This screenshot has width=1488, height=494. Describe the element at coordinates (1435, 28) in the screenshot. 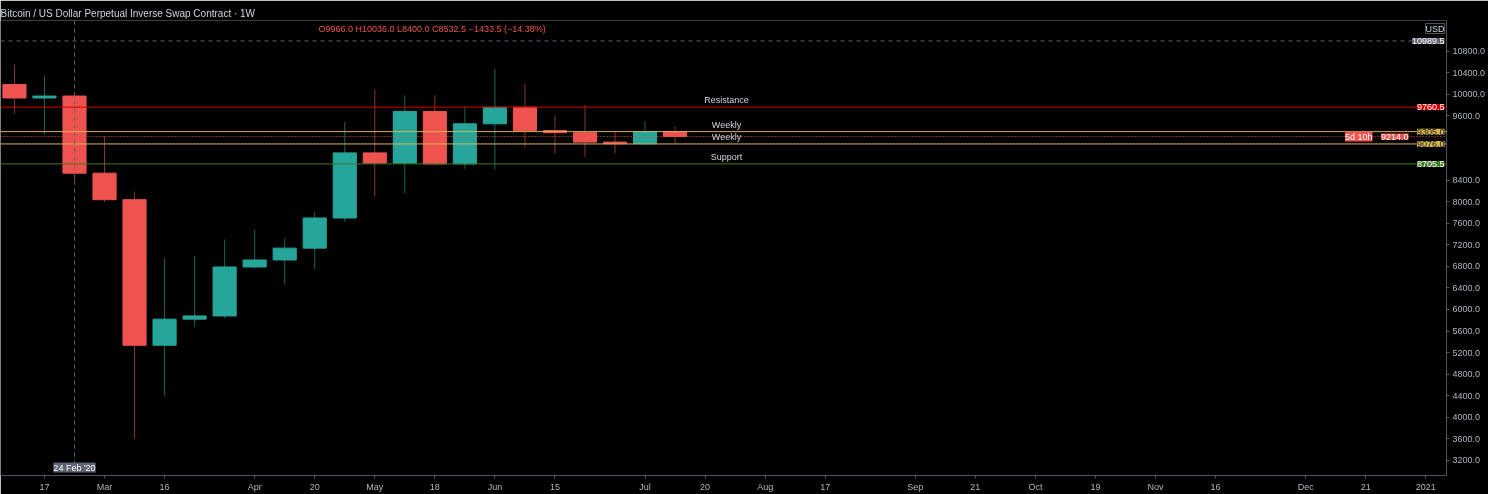

I see `y-axis-title: USD` at that location.